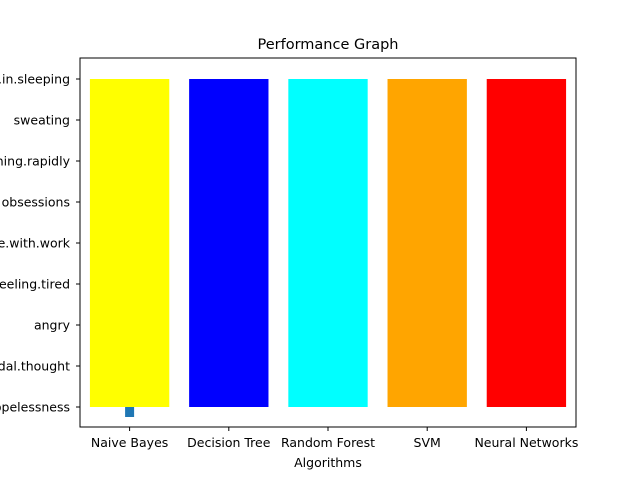 The height and width of the screenshot is (480, 640). I want to click on bar-svm, so click(427, 243).